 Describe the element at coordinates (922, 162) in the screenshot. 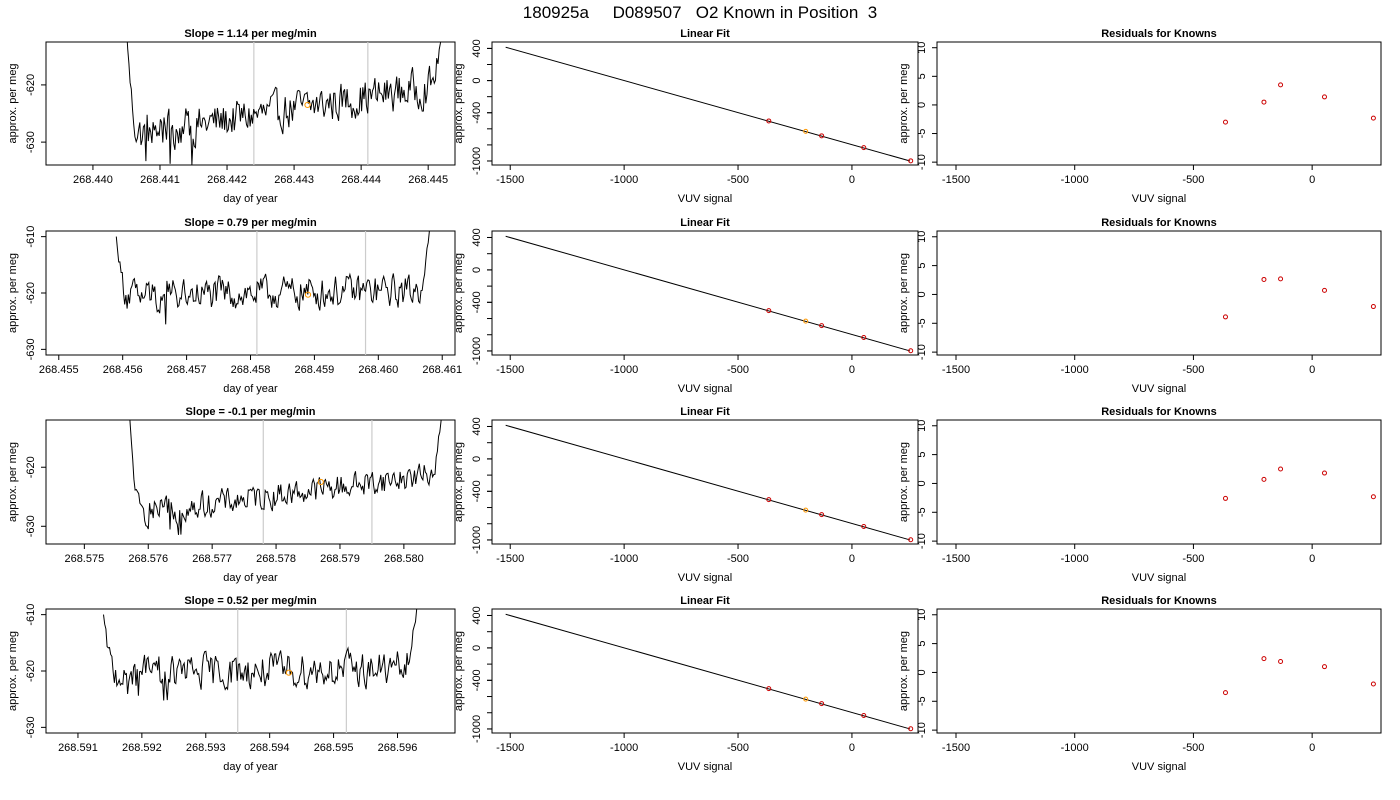

I see `y-tick-label: -10` at that location.